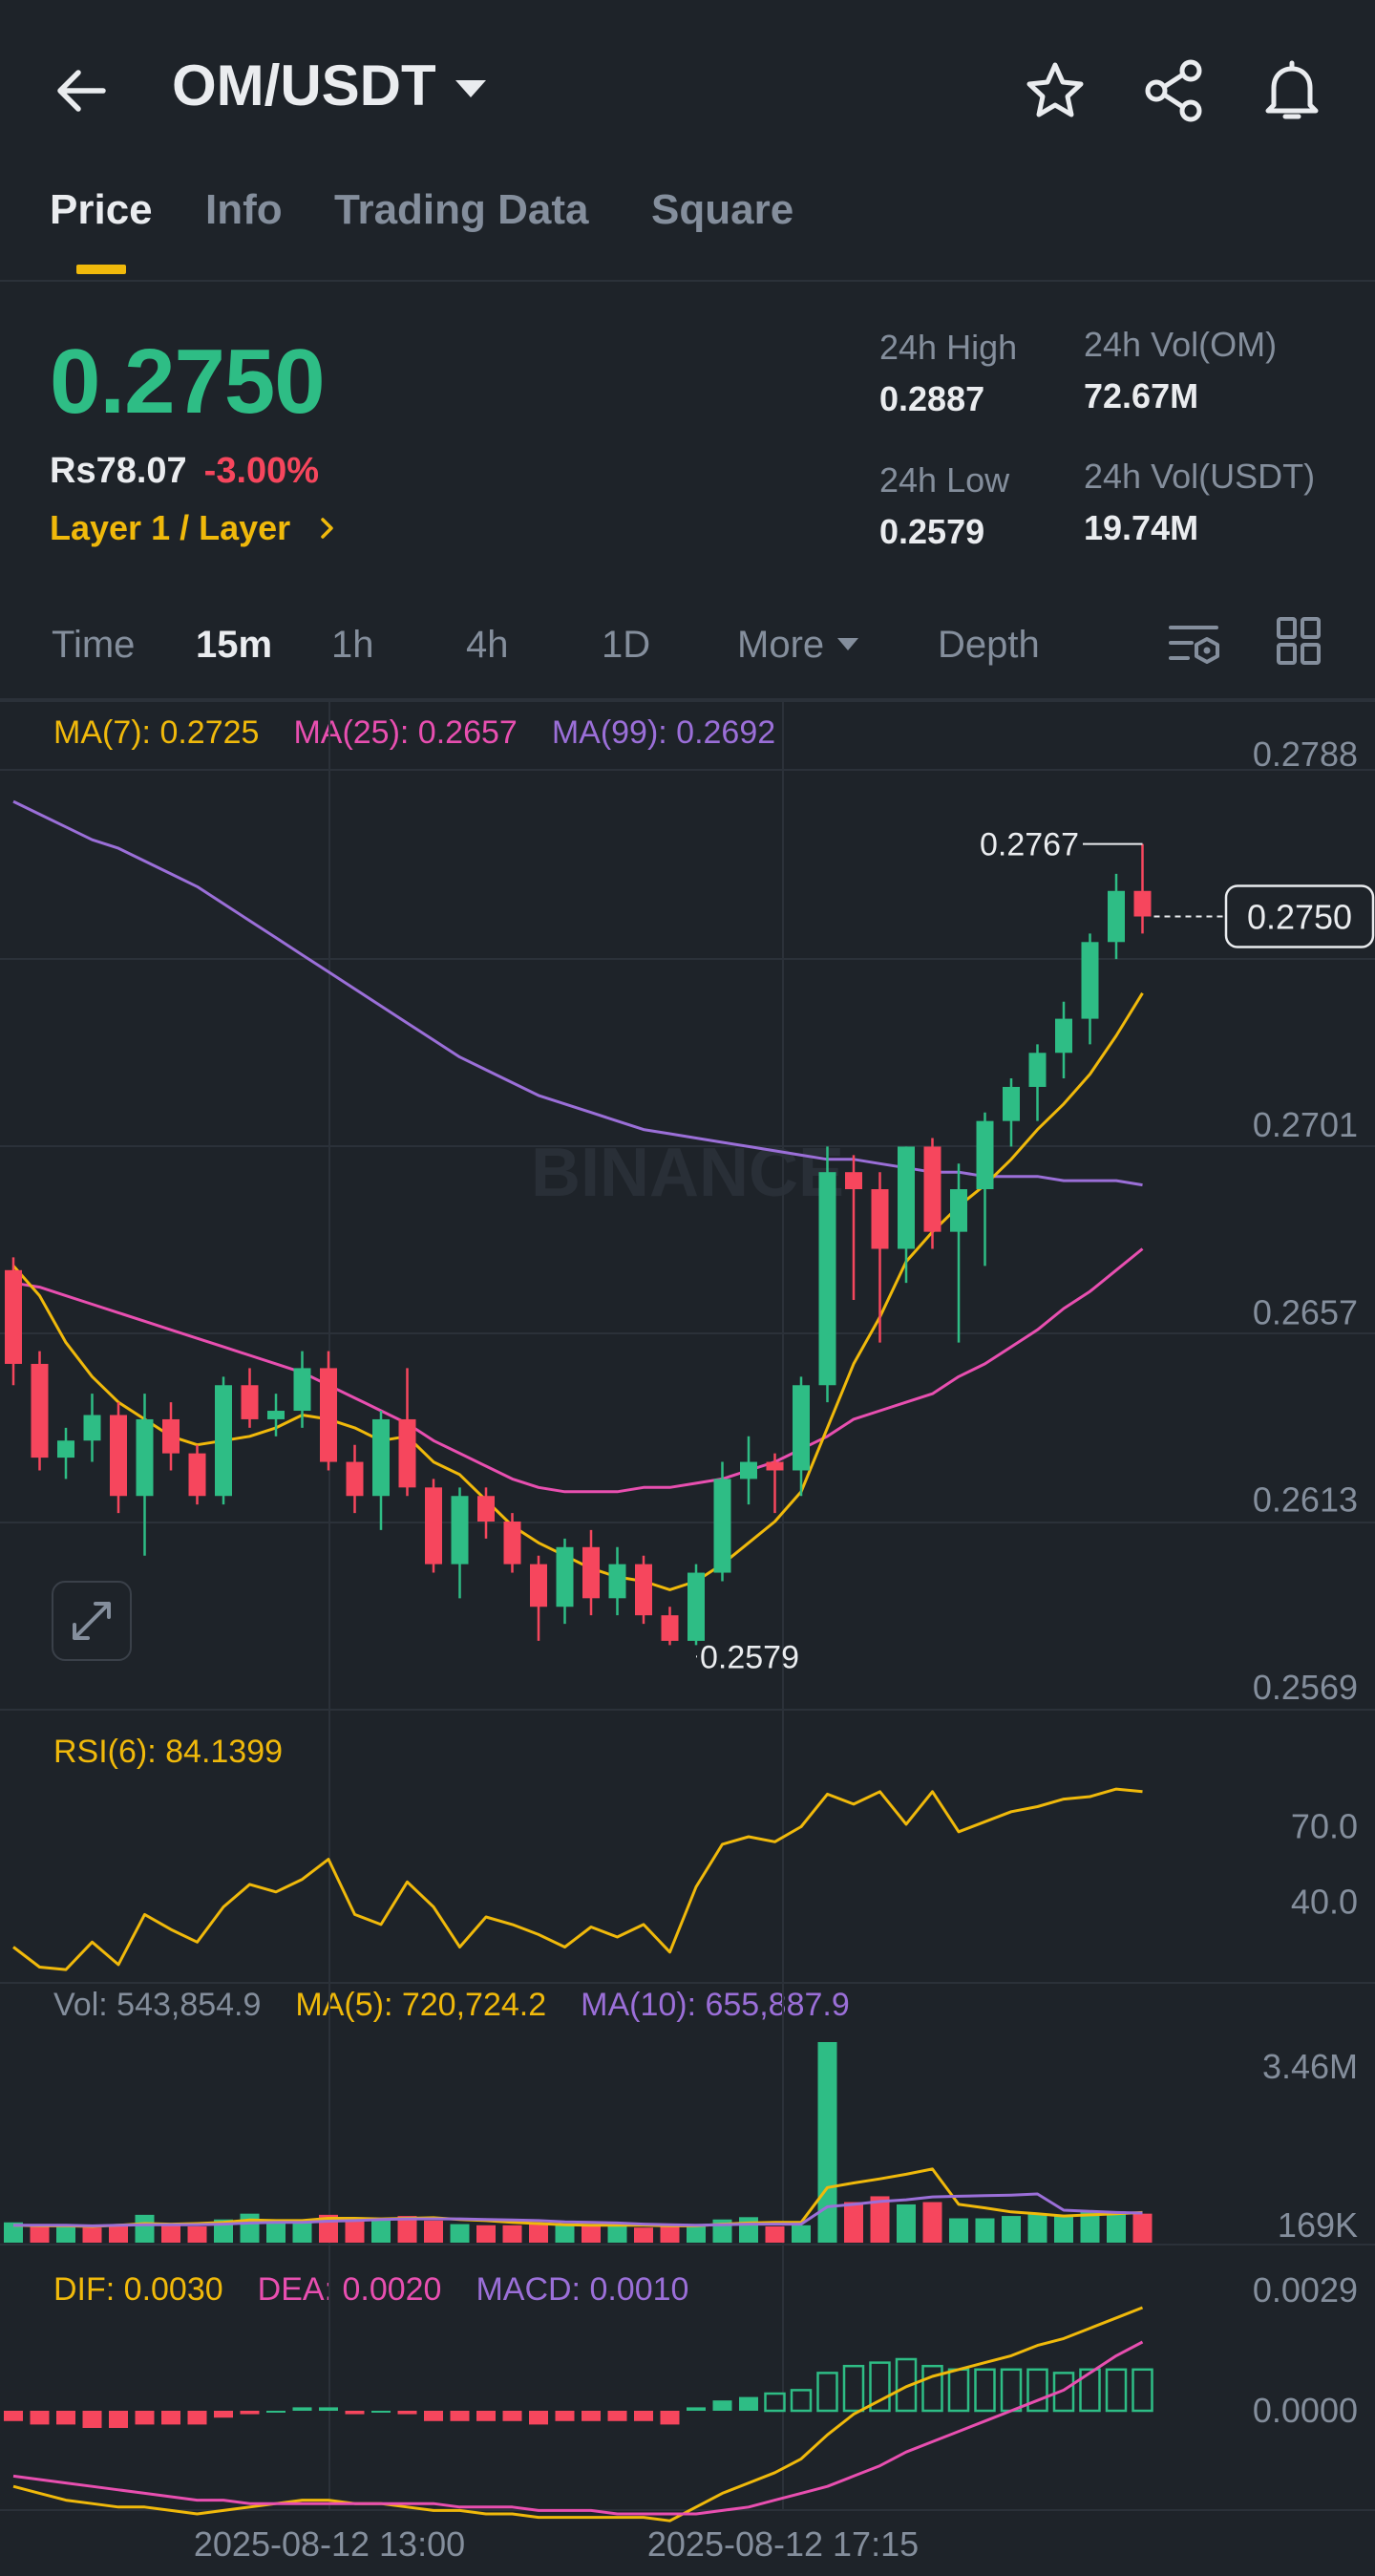 Image resolution: width=1375 pixels, height=2576 pixels. What do you see at coordinates (1292, 90) in the screenshot?
I see `bell-icon` at bounding box center [1292, 90].